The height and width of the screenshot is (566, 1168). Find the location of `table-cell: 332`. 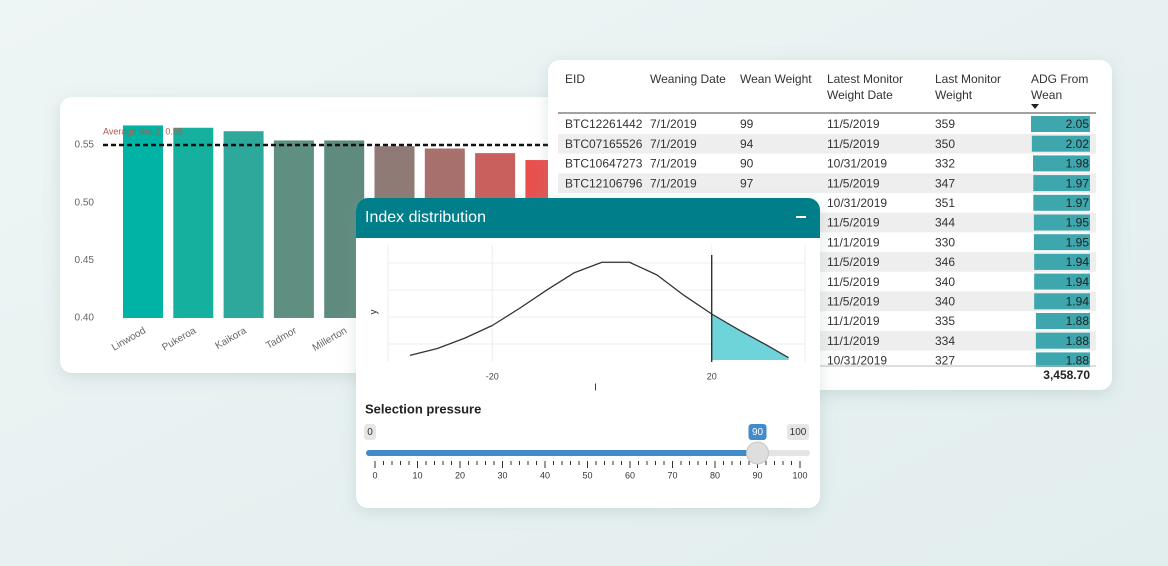

table-cell: 332 is located at coordinates (945, 164).